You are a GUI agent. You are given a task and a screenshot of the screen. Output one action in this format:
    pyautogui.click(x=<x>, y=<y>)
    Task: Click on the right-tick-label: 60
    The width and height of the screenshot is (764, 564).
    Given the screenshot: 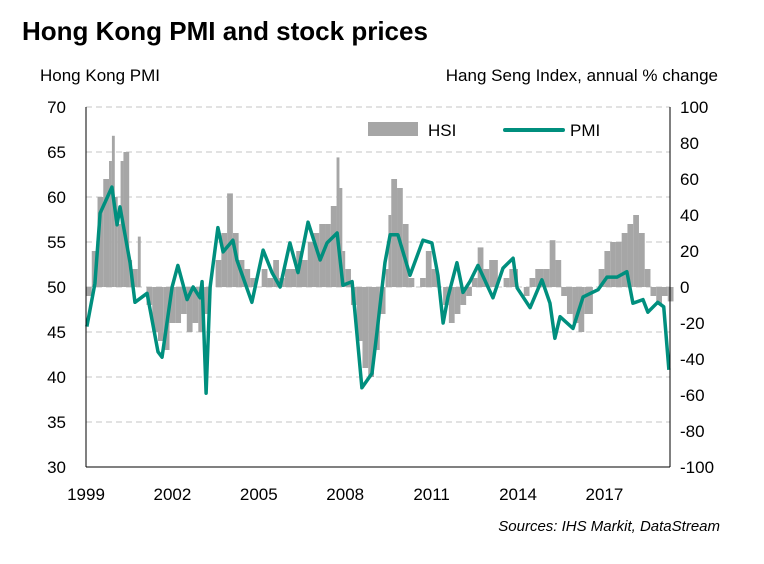 What is the action you would take?
    pyautogui.click(x=689, y=179)
    